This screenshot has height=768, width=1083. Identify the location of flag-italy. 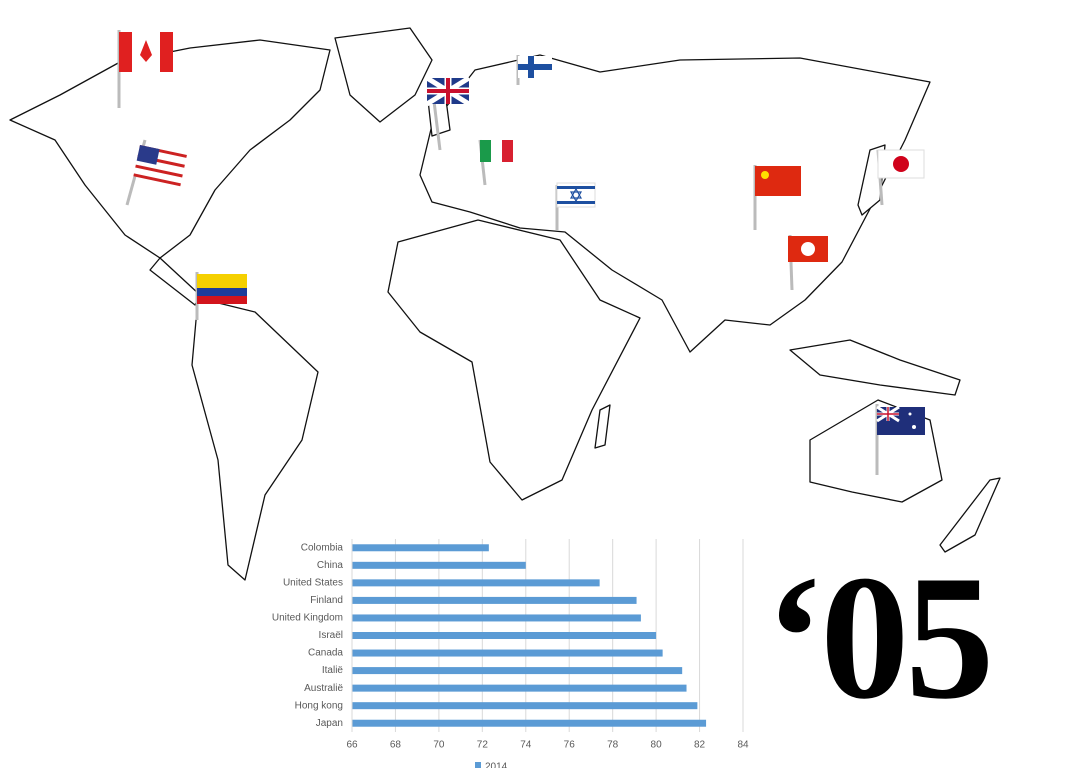
(495, 162).